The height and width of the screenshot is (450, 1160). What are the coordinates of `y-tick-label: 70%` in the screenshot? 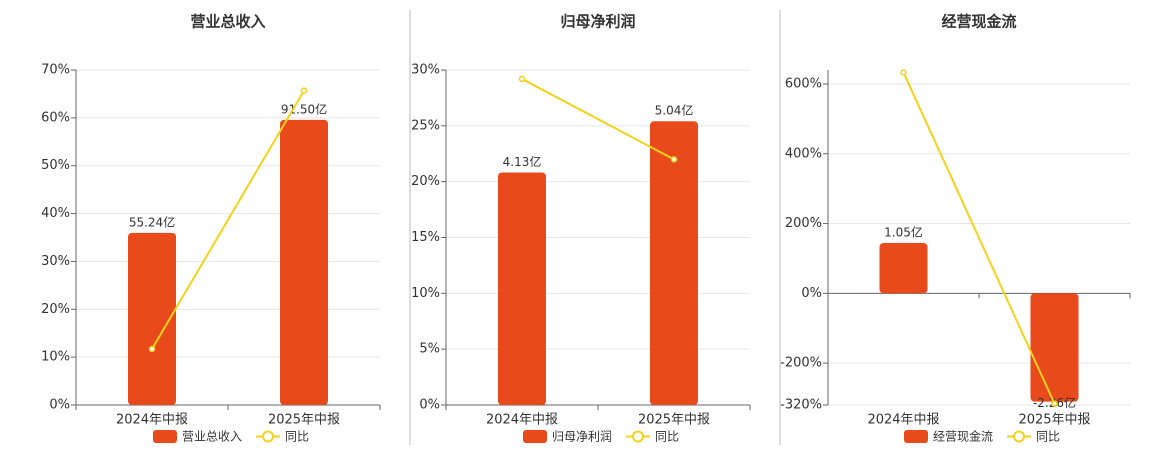 It's located at (55, 70).